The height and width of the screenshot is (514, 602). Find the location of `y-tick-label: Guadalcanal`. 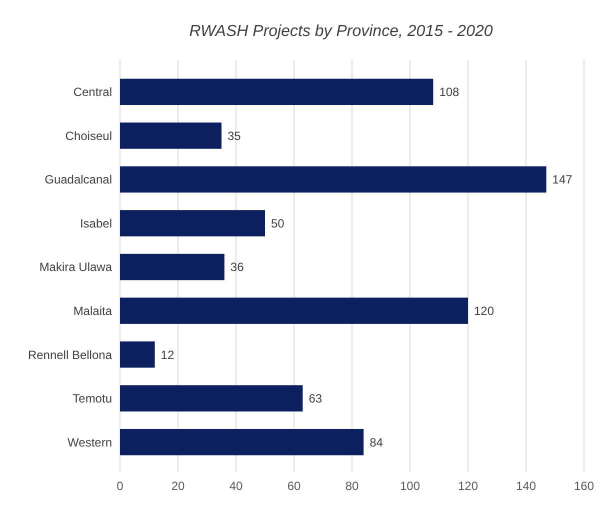

y-tick-label: Guadalcanal is located at coordinates (78, 179).